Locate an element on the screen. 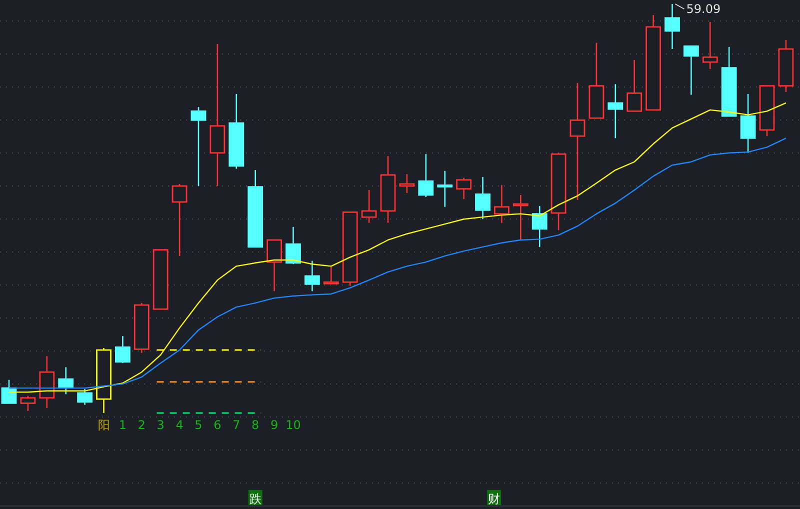  annotation: 59.09 is located at coordinates (703, 9).